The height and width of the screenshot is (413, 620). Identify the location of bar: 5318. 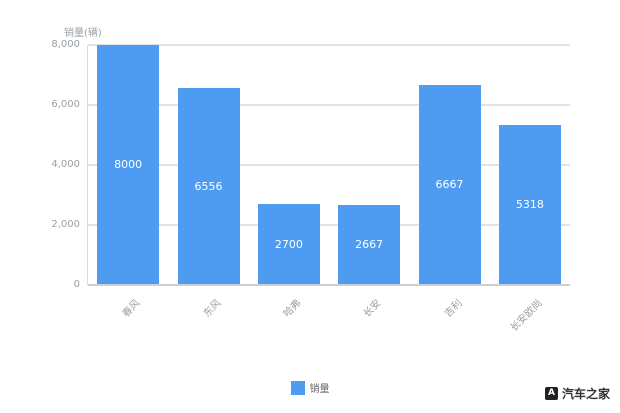
(529, 205).